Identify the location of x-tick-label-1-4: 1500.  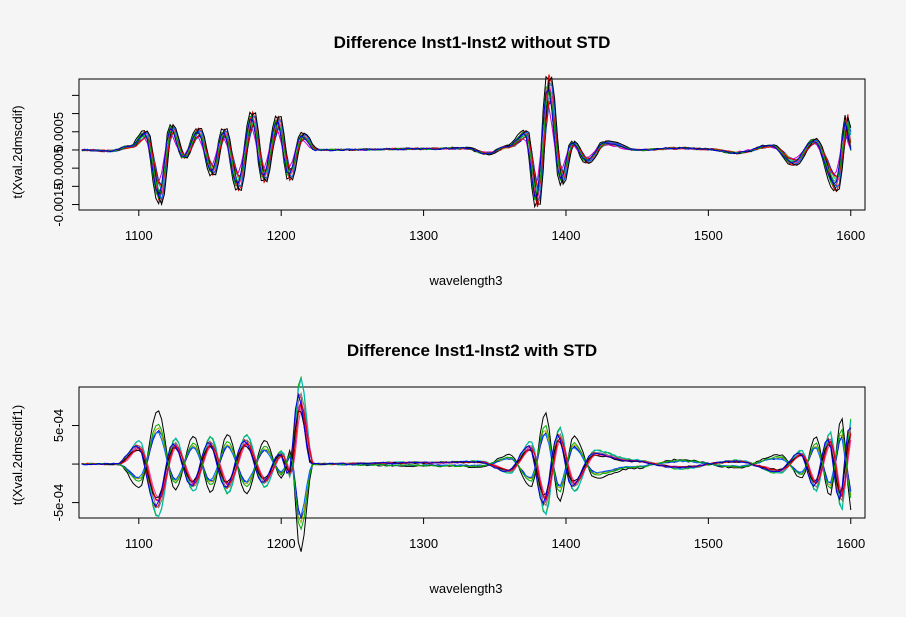
(708, 235).